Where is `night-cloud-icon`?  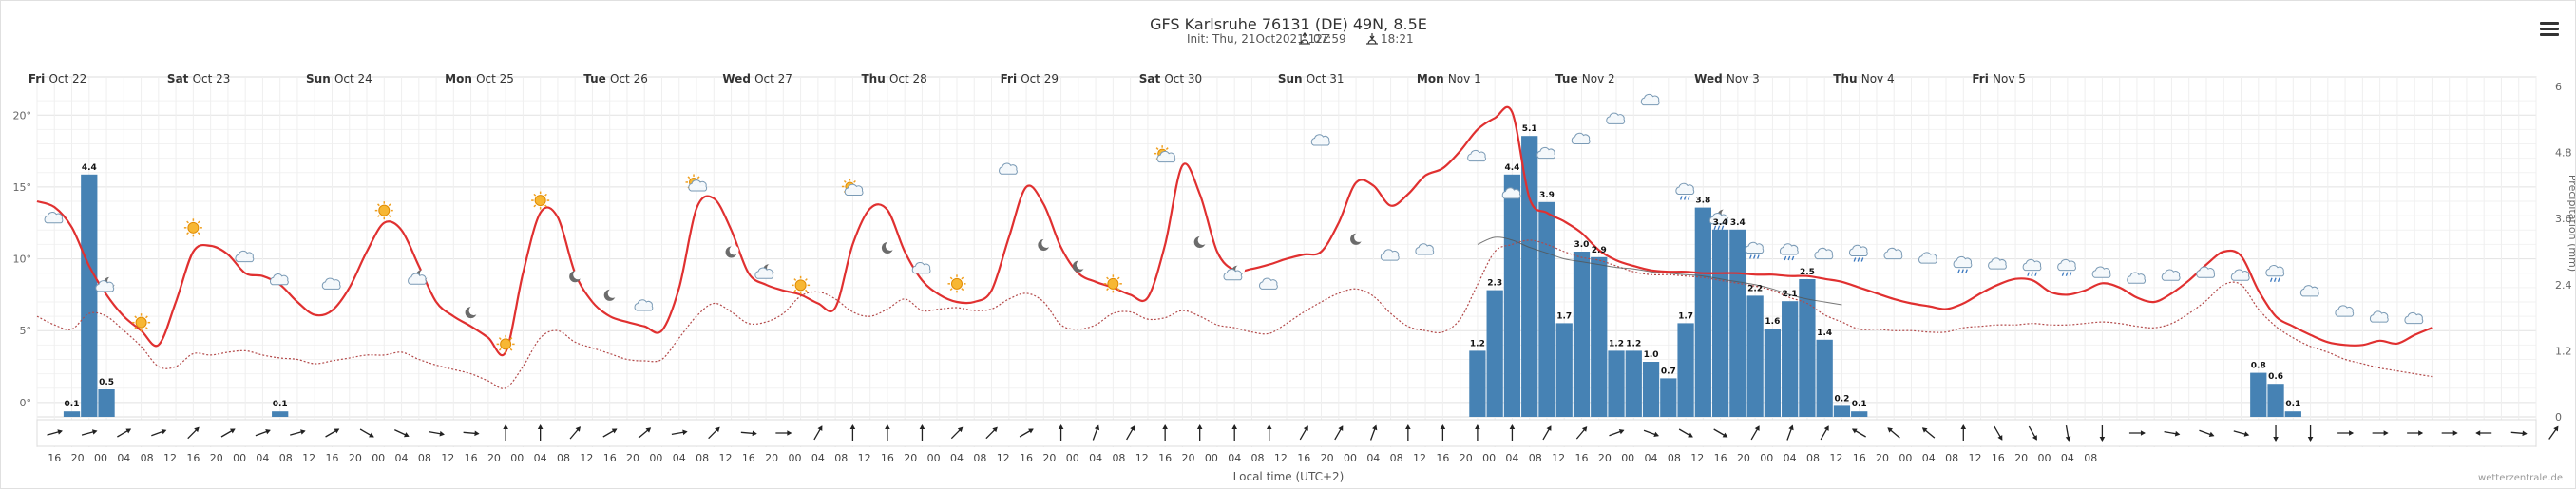
night-cloud-icon is located at coordinates (106, 284).